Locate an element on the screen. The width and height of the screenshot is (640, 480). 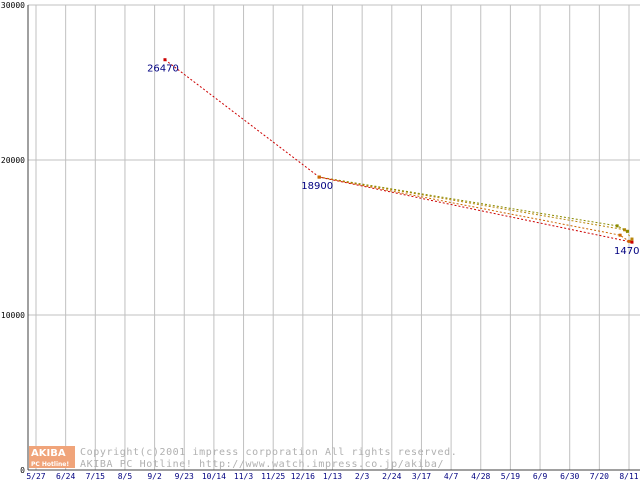
logo-top-block is located at coordinates (52, 452).